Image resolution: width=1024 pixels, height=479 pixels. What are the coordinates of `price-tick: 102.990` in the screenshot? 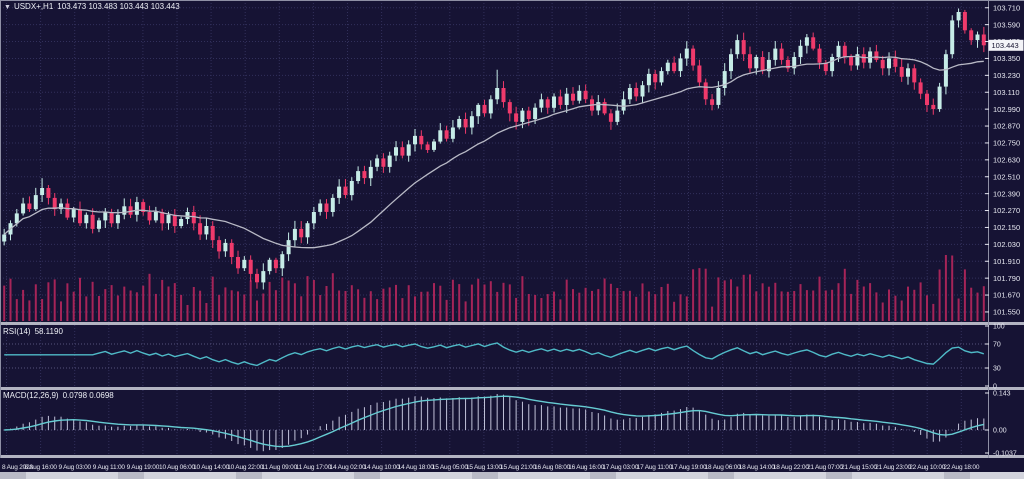 It's located at (1006, 109).